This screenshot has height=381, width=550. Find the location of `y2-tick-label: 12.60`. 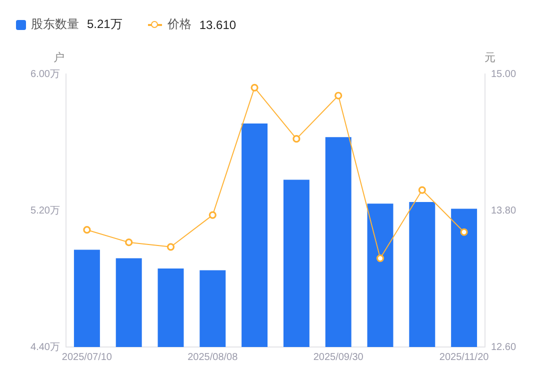

y2-tick-label: 12.60 is located at coordinates (503, 347).